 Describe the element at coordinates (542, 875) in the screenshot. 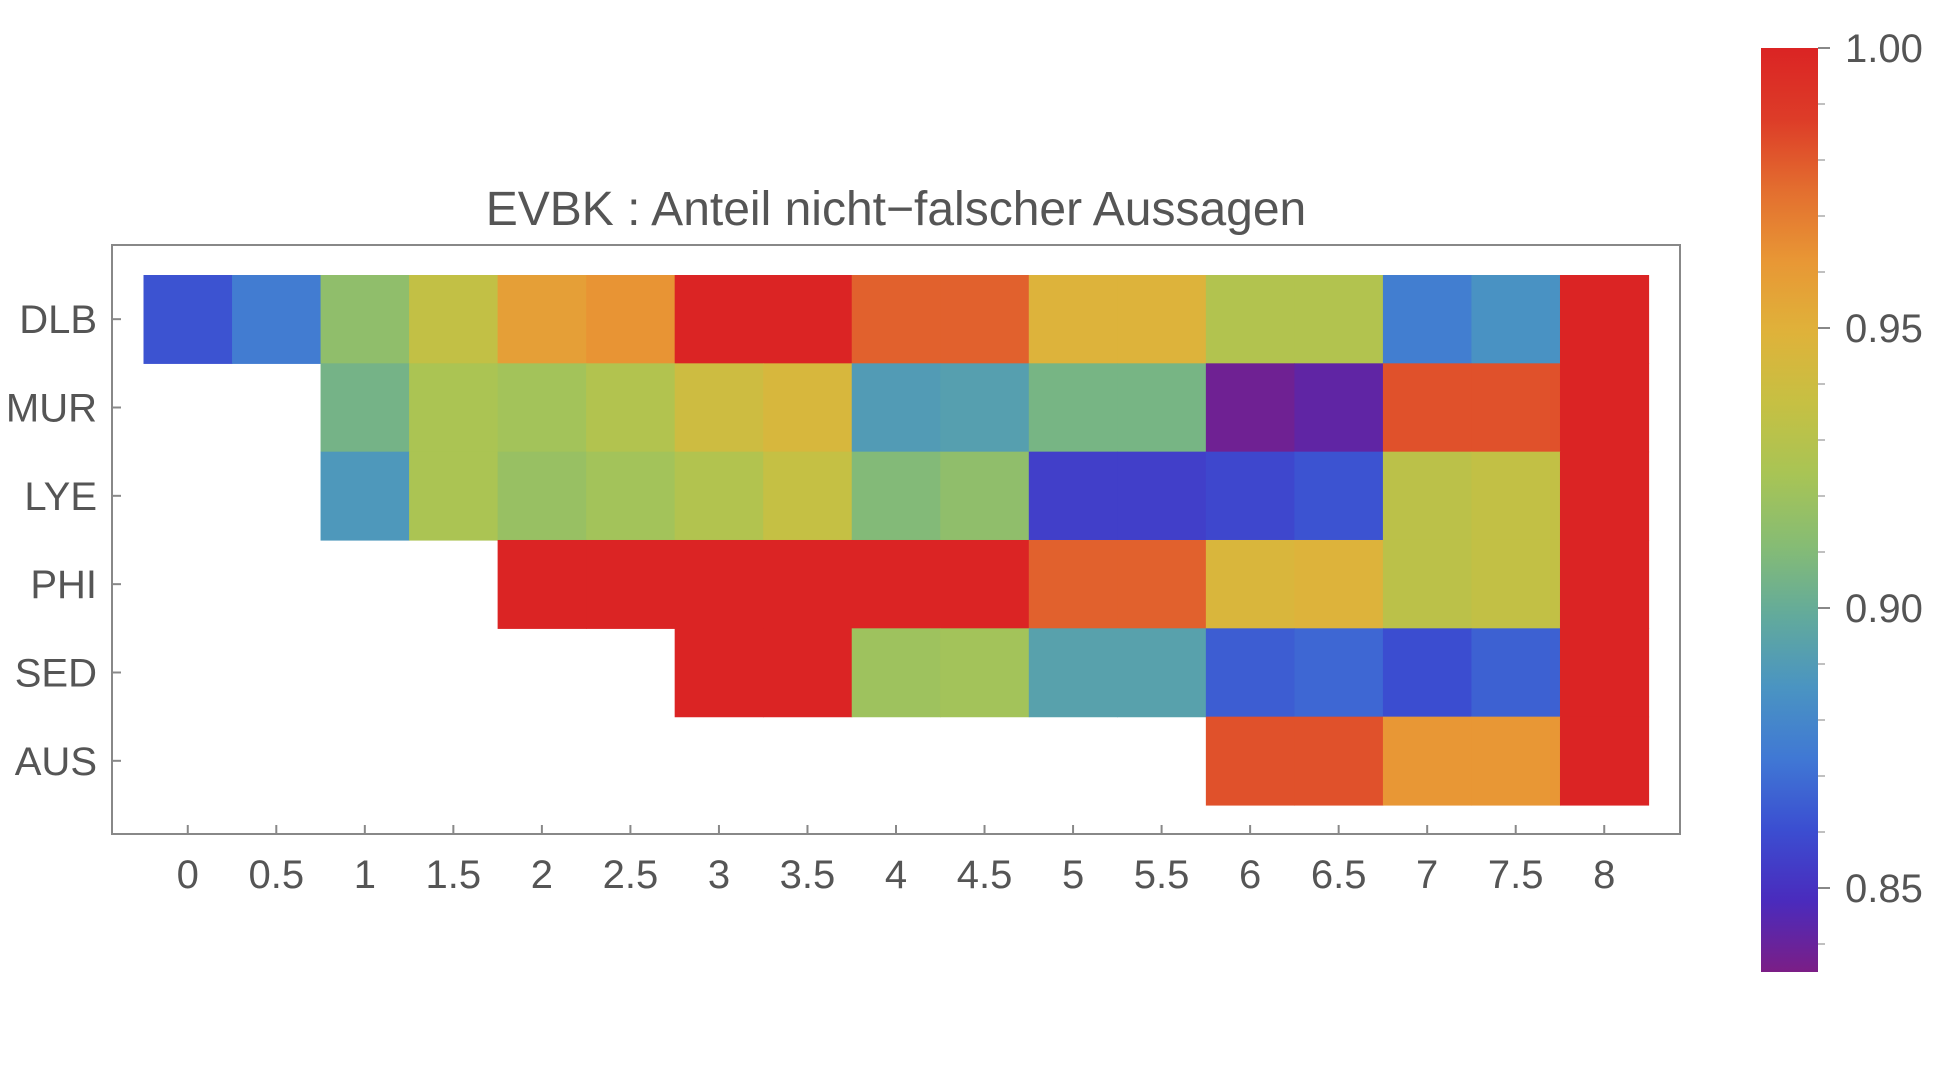

I see `x-tick-label: 2` at that location.